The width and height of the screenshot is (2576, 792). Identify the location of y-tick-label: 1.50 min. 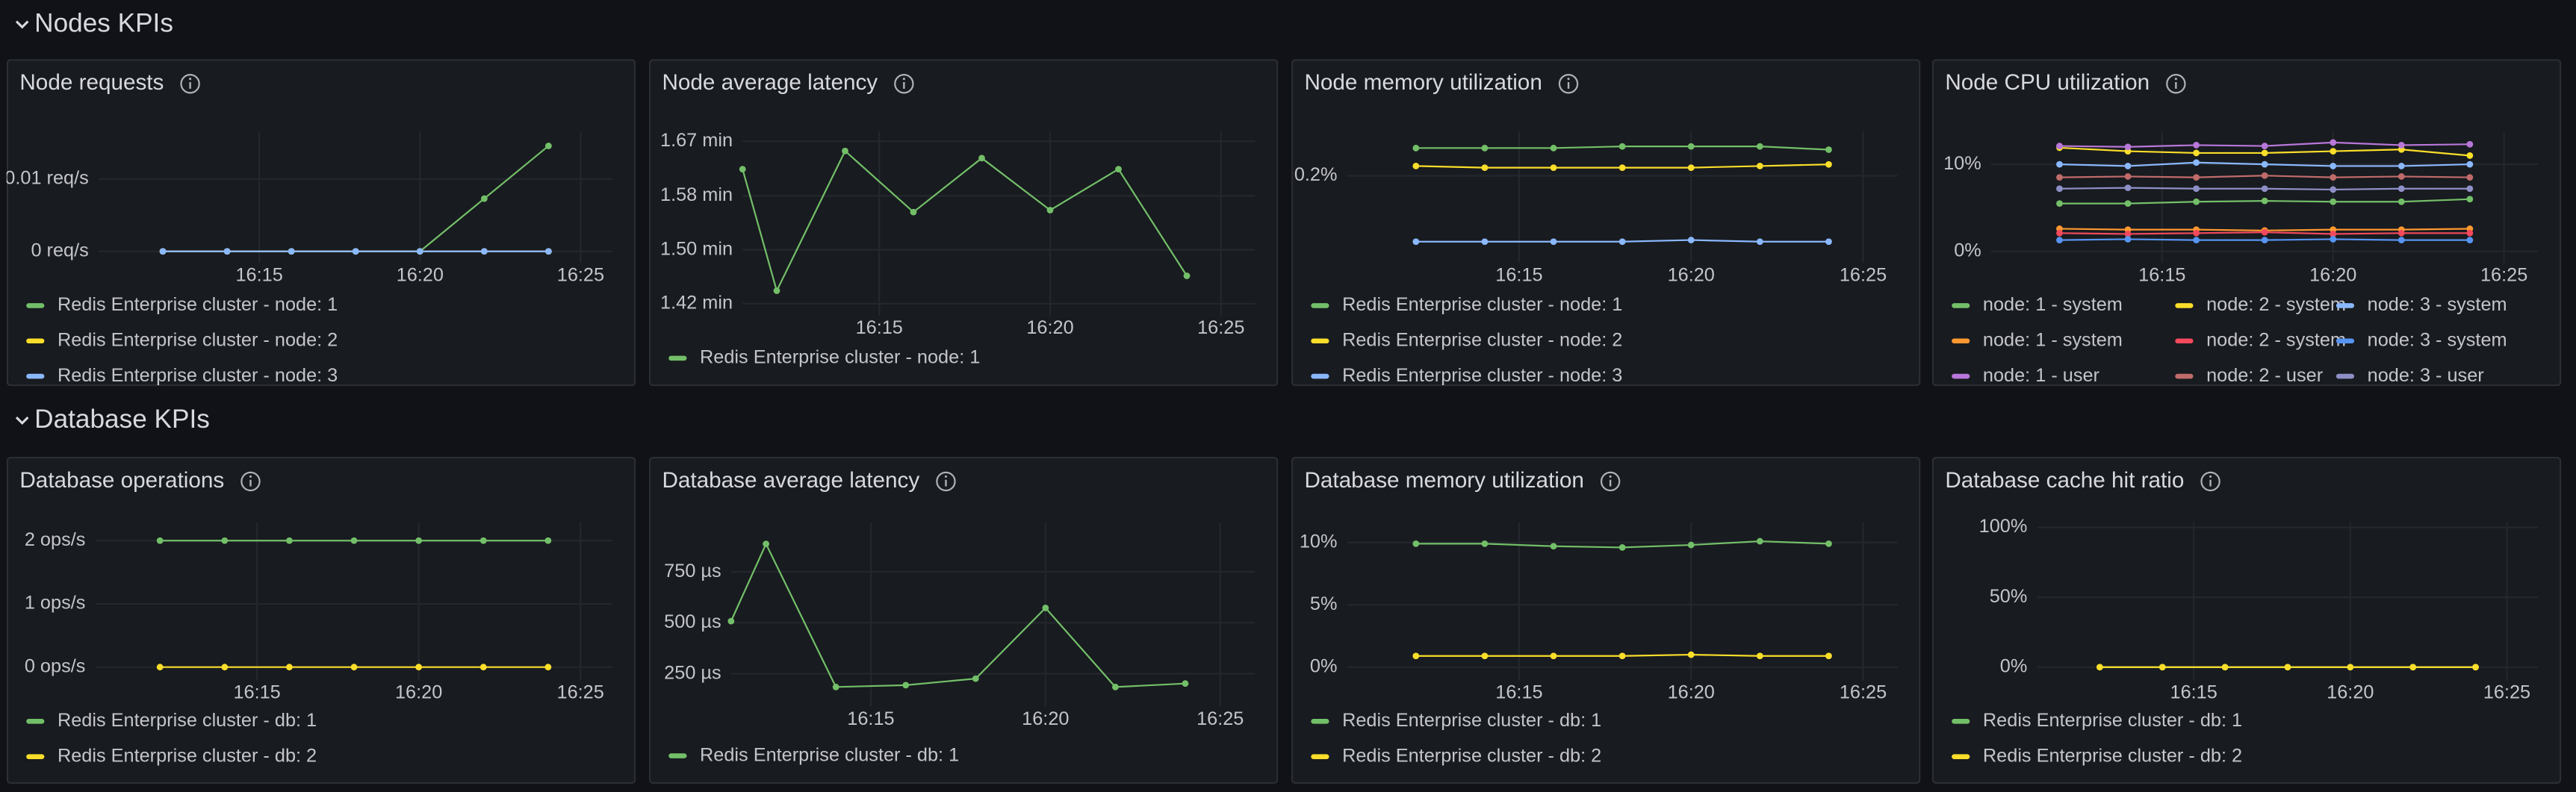
(696, 248).